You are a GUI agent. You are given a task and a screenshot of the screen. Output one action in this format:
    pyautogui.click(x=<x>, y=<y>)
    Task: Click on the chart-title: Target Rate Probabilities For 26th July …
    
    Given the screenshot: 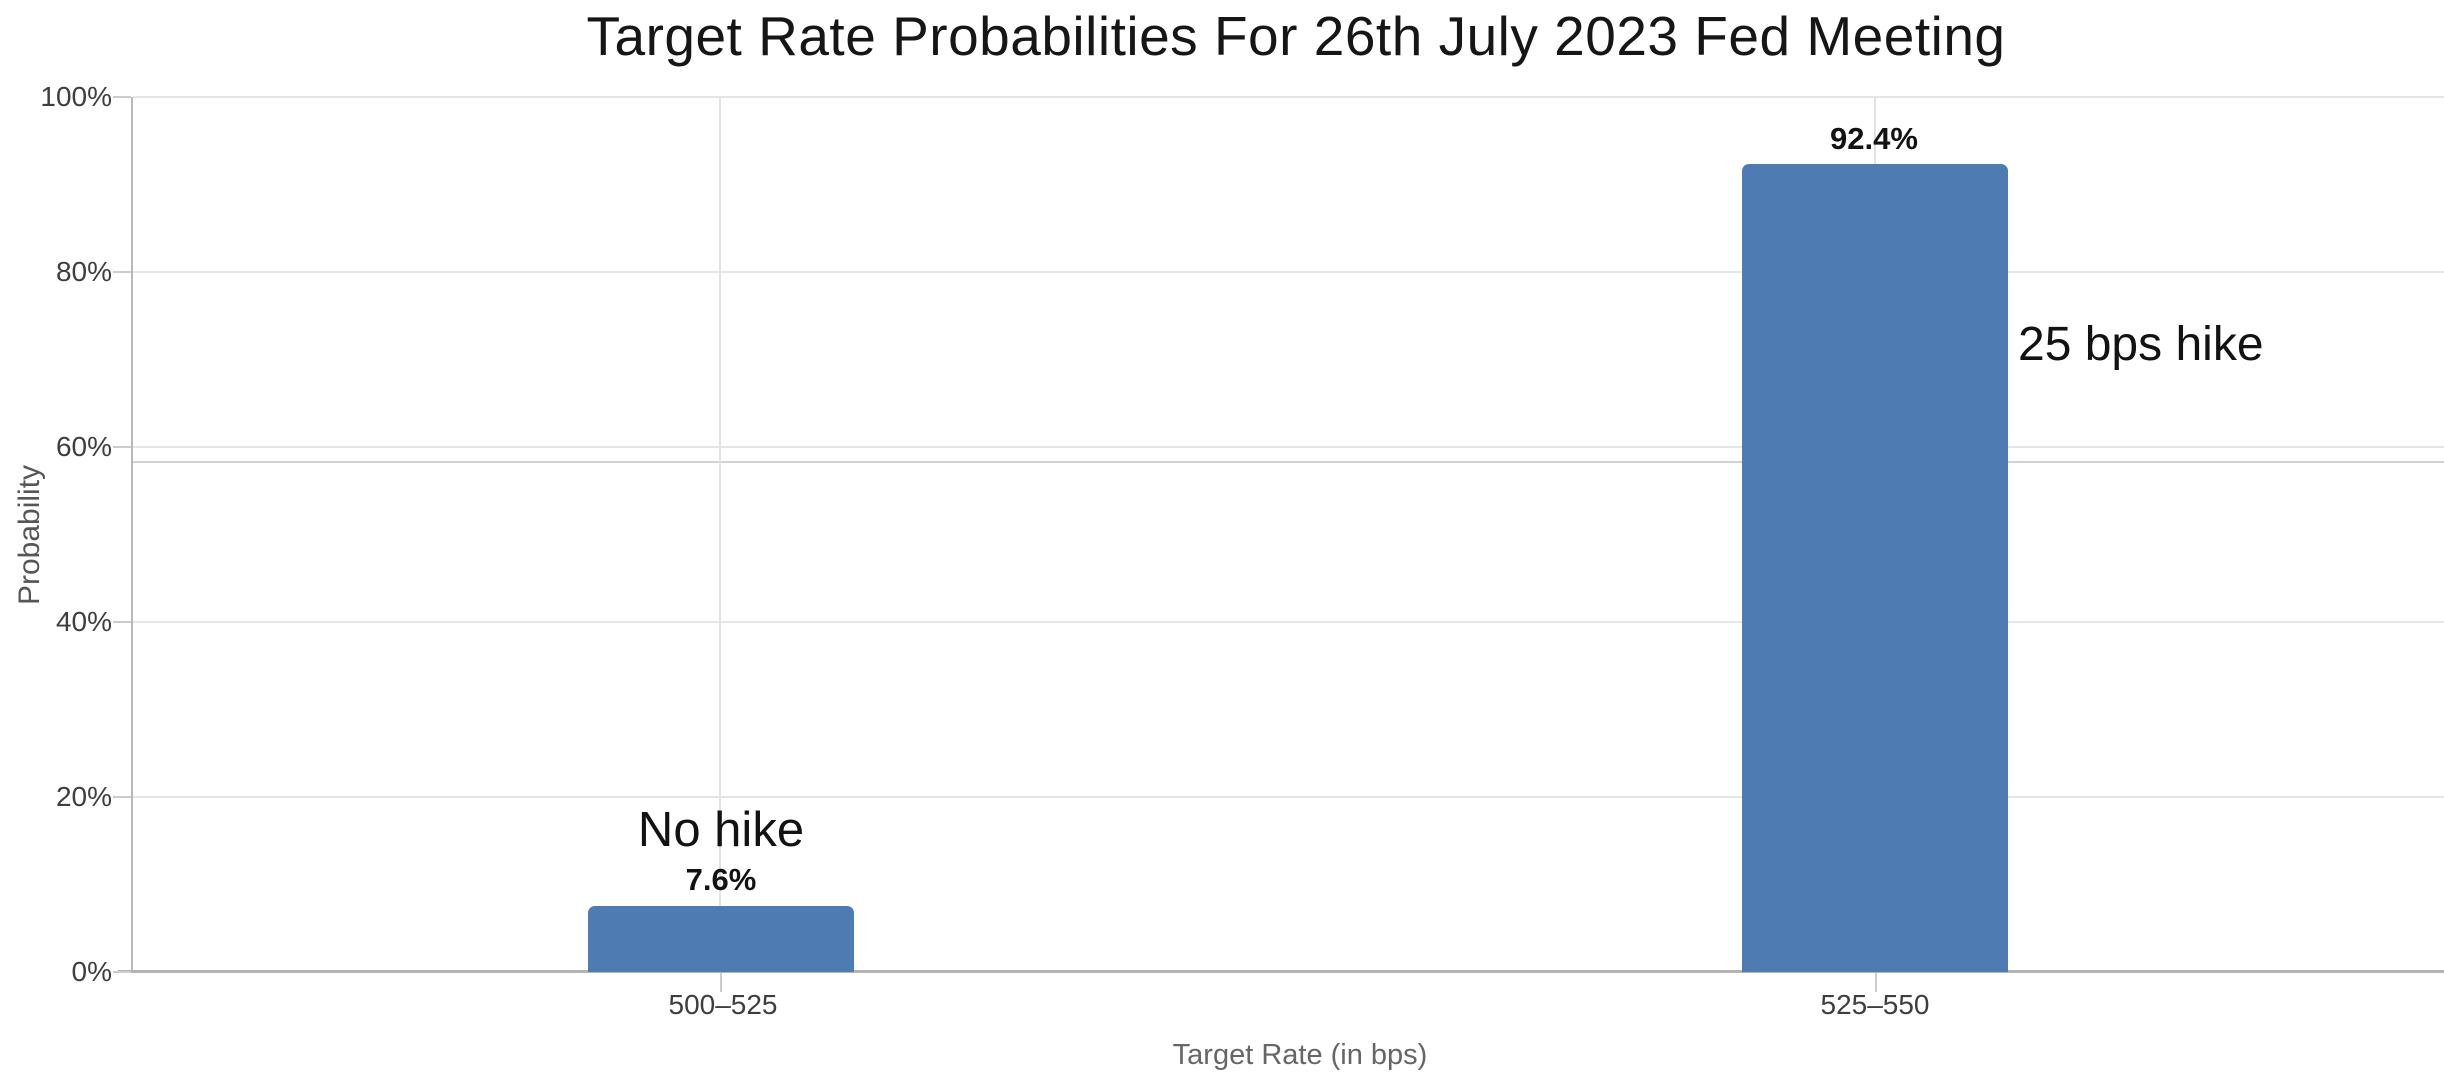 What is the action you would take?
    pyautogui.click(x=1296, y=36)
    